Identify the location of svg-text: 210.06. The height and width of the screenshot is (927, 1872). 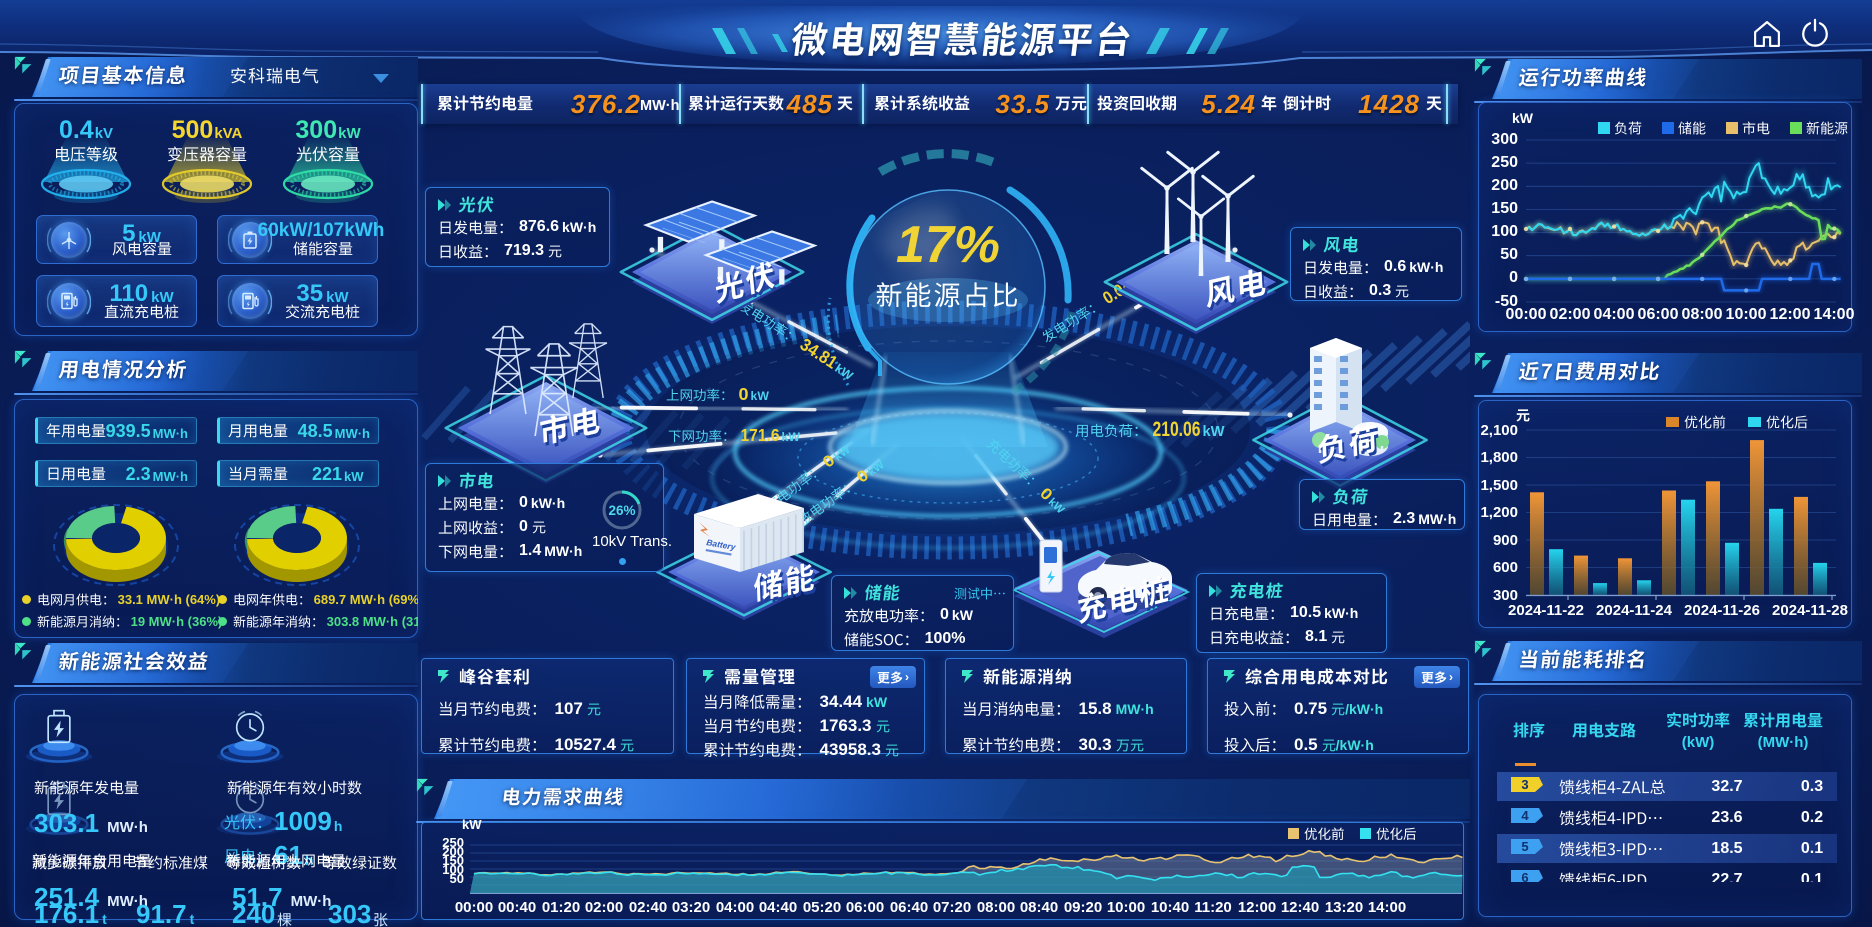
(1177, 429).